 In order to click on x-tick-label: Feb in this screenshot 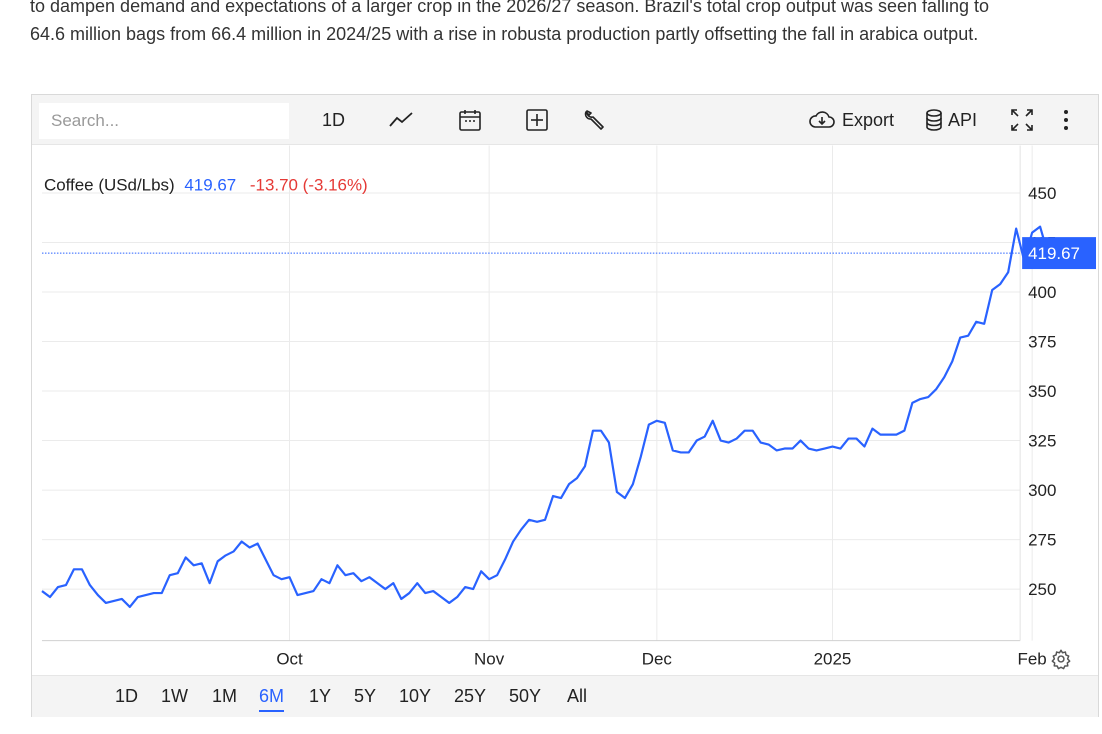, I will do `click(1032, 659)`.